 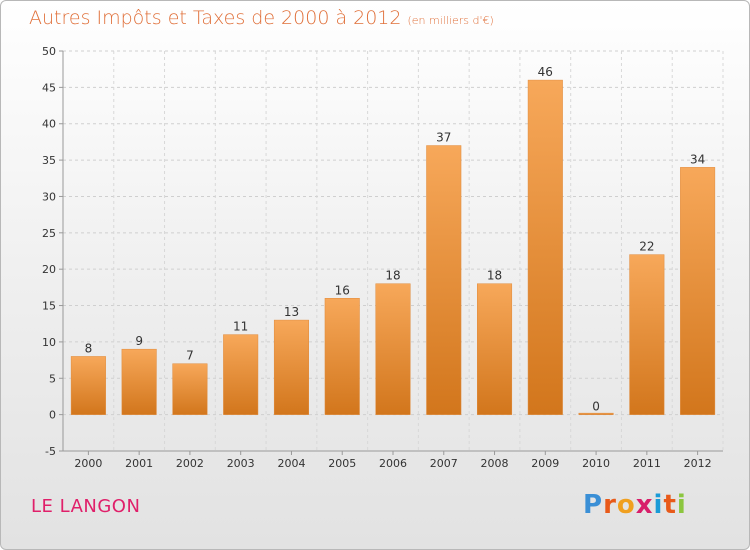 I want to click on data-label-2002: 7, so click(x=190, y=356).